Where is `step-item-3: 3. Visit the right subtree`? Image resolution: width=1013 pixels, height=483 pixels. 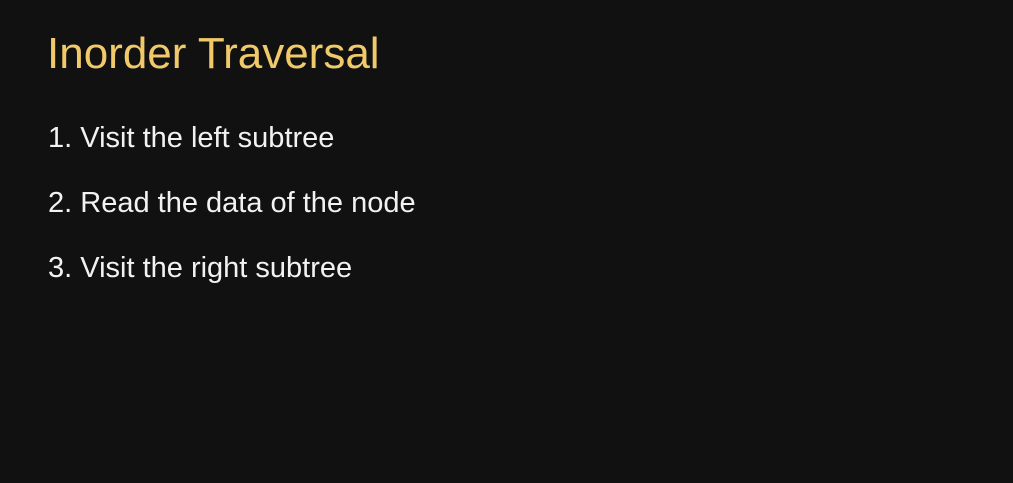
step-item-3: 3. Visit the right subtree is located at coordinates (232, 284).